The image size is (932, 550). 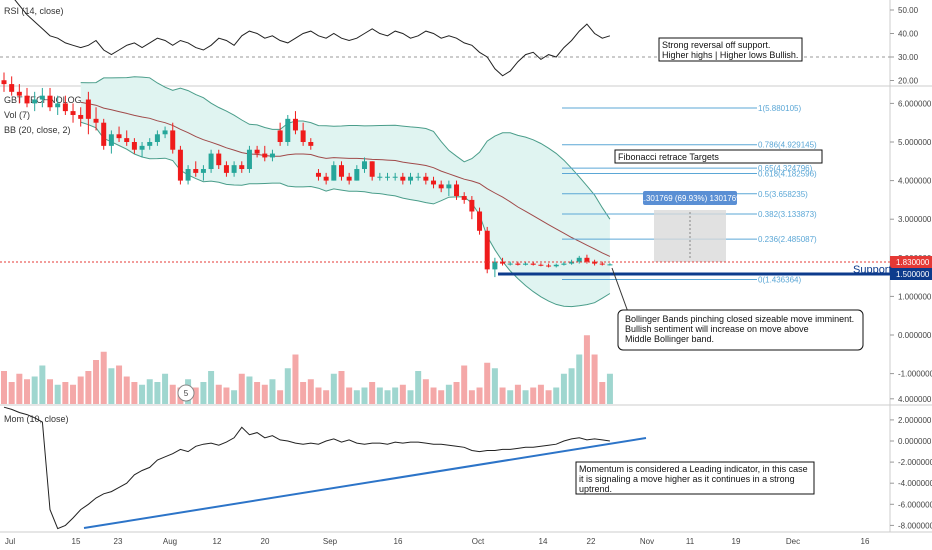 What do you see at coordinates (915, 504) in the screenshot?
I see `mom-tick-label: -6.000000` at bounding box center [915, 504].